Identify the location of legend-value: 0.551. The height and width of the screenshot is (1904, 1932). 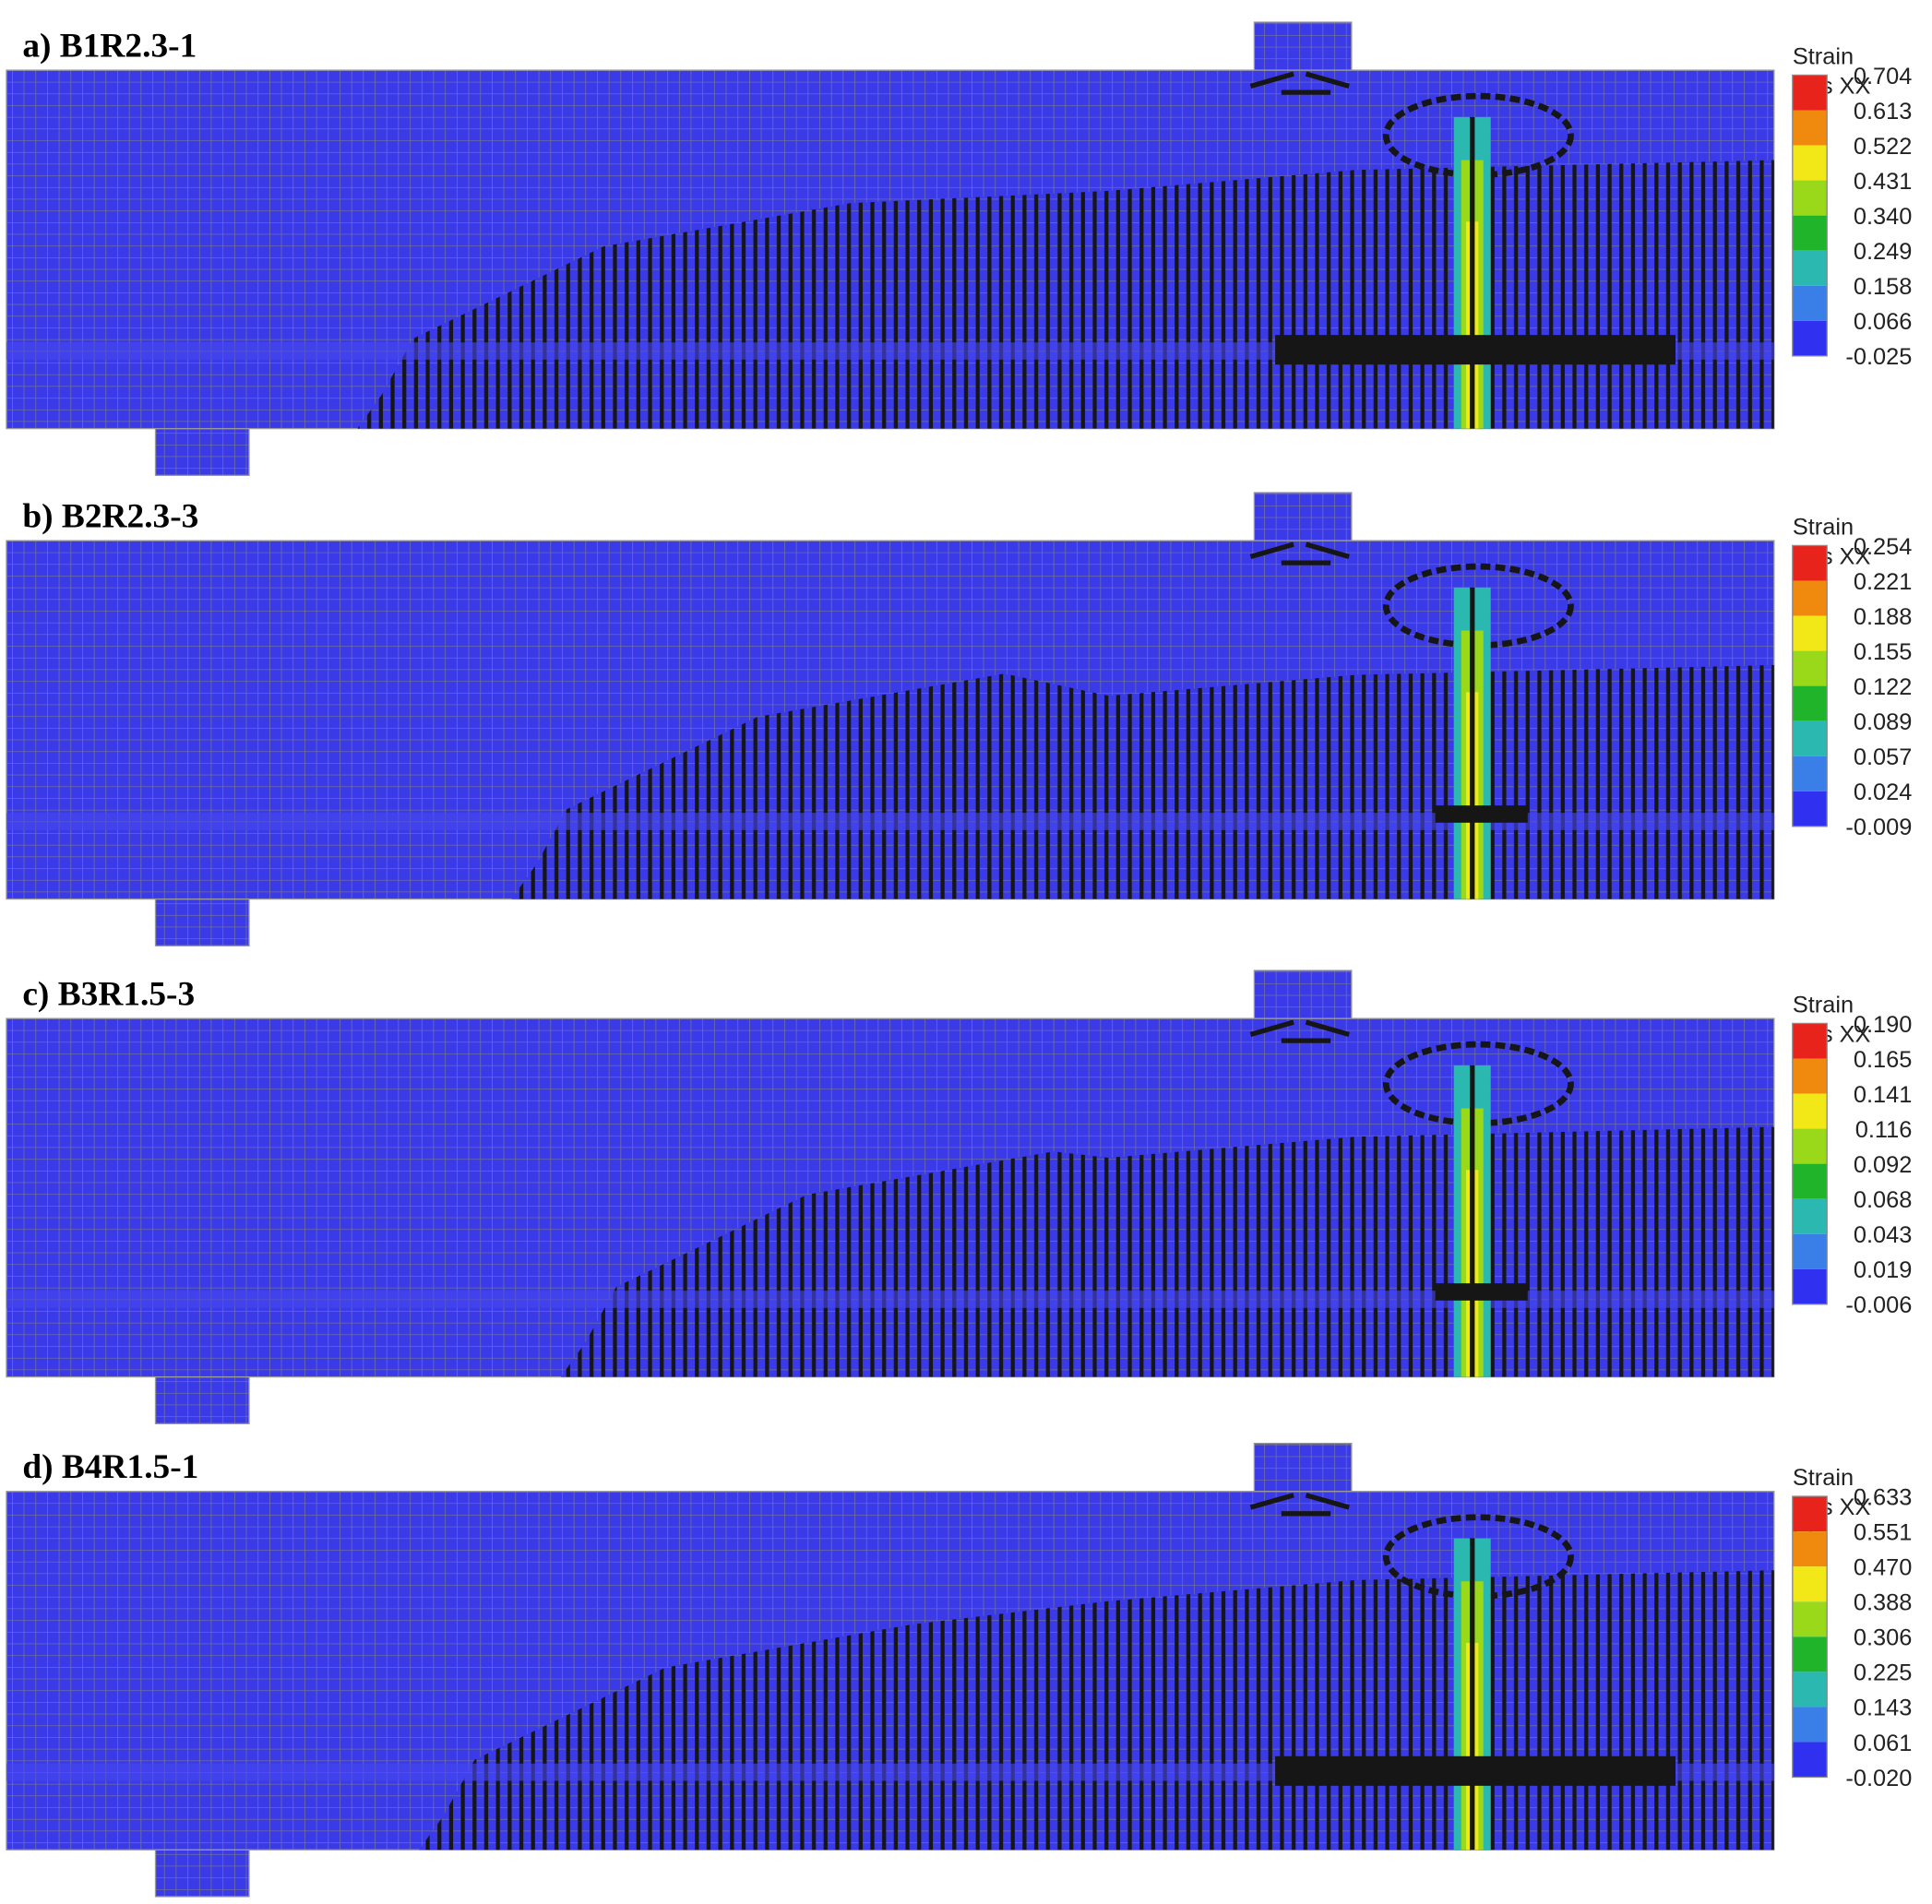
(1883, 1532).